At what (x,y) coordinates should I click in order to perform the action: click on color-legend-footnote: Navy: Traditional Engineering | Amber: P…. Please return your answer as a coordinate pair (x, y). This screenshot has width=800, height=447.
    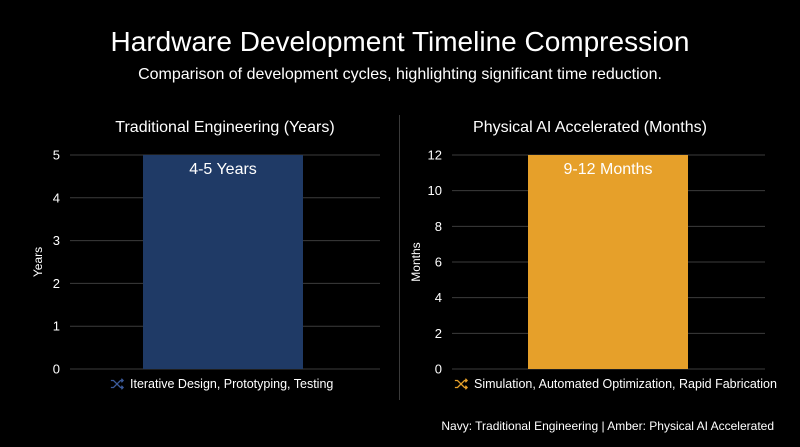
    Looking at the image, I should click on (607, 426).